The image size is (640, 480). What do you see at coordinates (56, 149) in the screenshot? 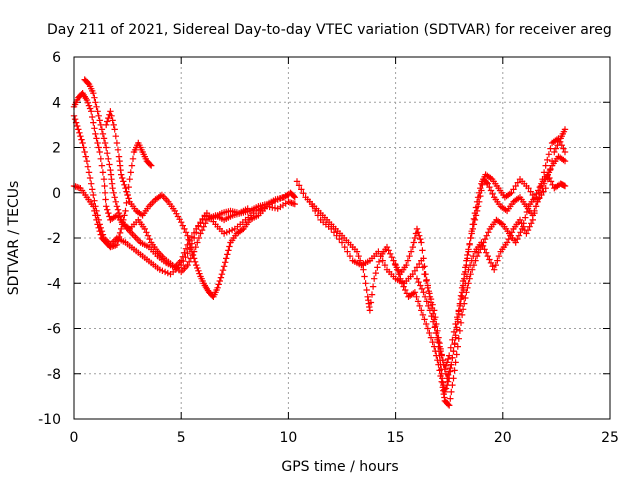
I see `y-tick-label: 2` at bounding box center [56, 149].